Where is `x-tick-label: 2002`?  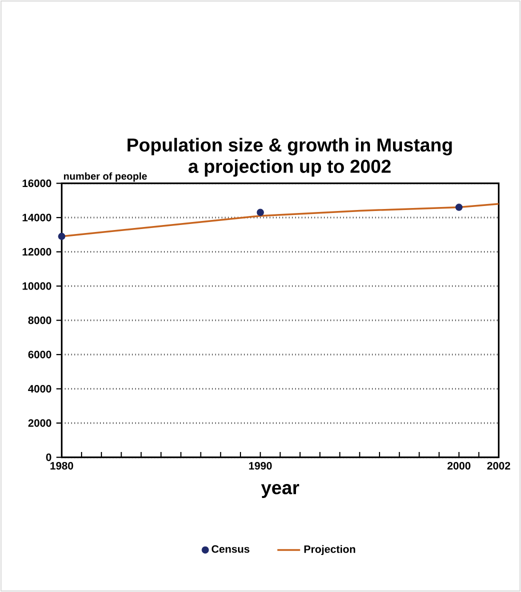
x-tick-label: 2002 is located at coordinates (498, 466).